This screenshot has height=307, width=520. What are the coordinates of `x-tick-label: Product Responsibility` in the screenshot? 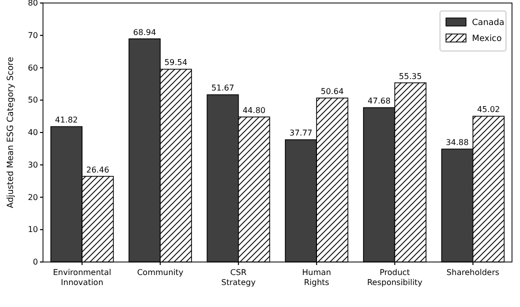 It's located at (395, 277).